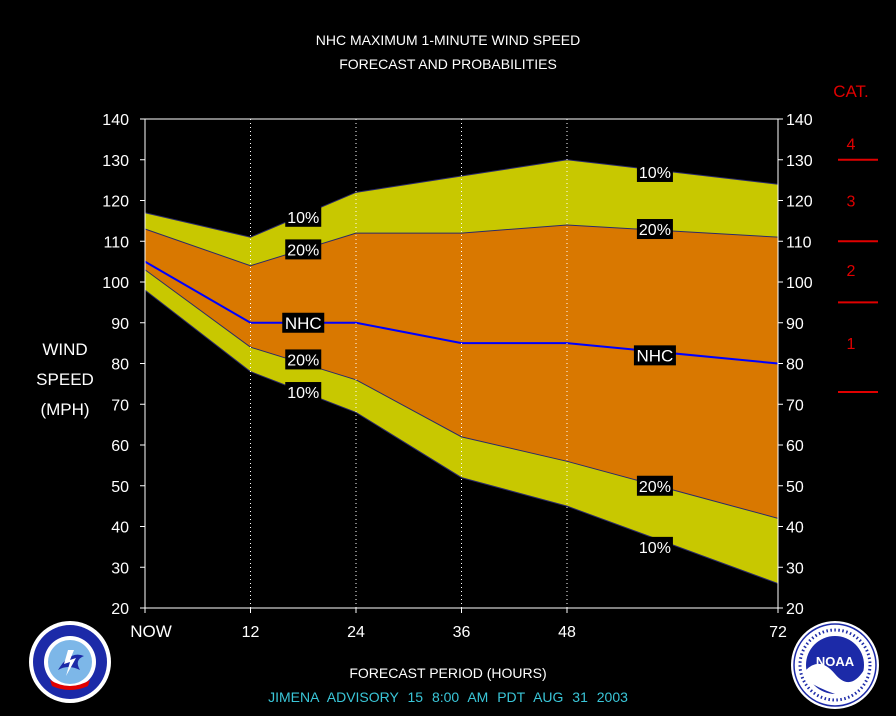  Describe the element at coordinates (120, 405) in the screenshot. I see `y-tick-label-left: 70` at that location.